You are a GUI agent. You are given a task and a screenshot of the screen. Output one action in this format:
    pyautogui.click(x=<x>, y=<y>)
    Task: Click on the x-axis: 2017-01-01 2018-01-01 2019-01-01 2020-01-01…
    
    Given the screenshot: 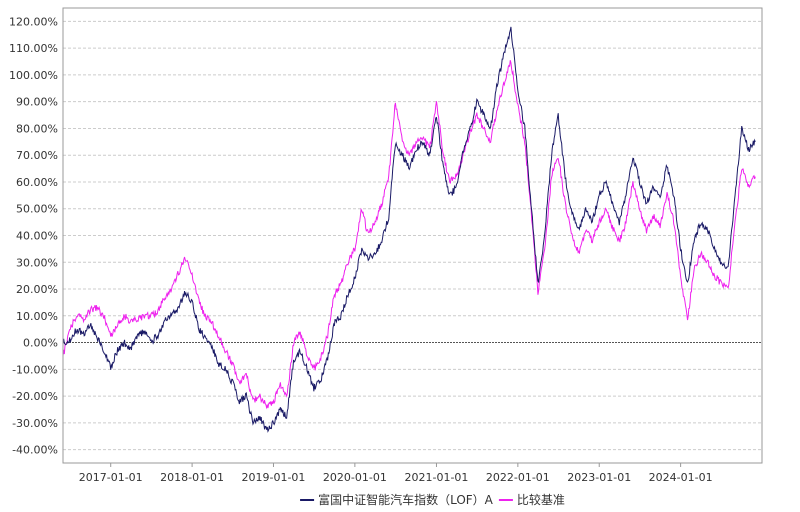 What is the action you would take?
    pyautogui.click(x=396, y=473)
    